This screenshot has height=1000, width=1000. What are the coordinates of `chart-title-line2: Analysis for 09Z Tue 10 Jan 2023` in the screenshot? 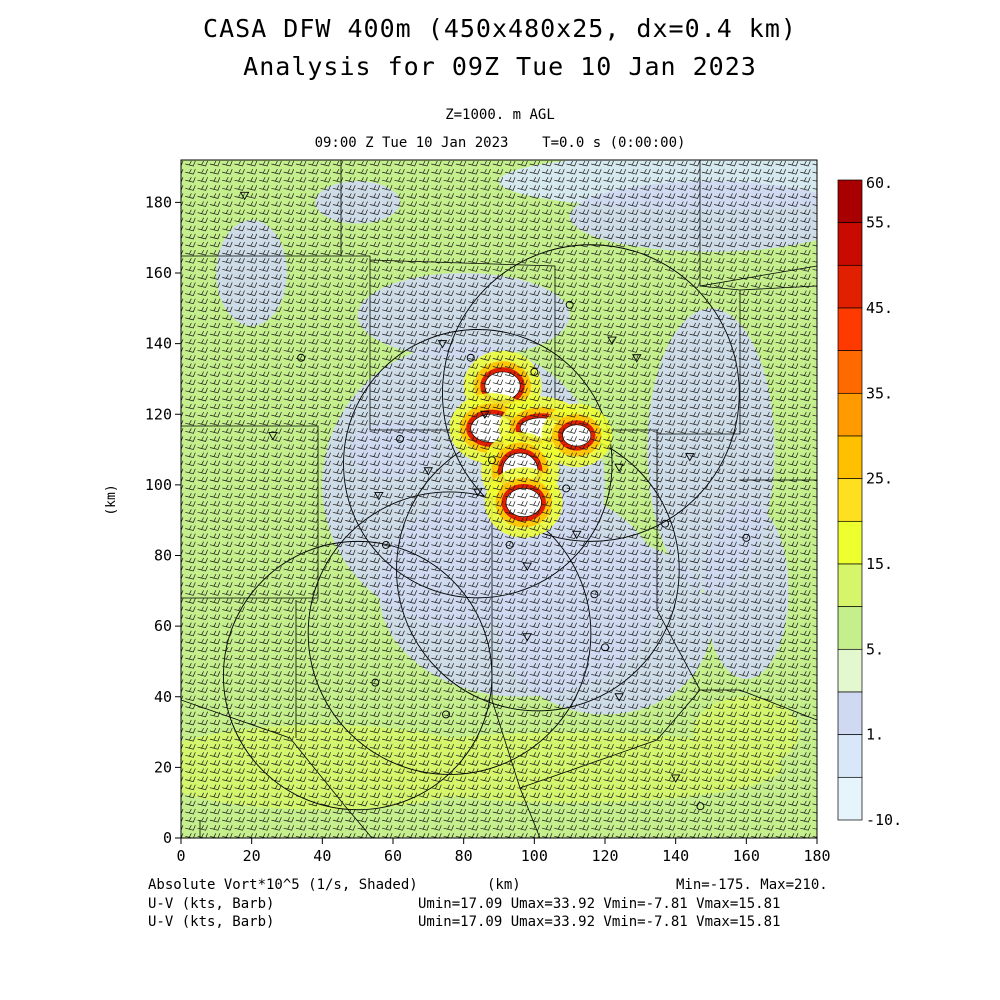 It's located at (500, 66).